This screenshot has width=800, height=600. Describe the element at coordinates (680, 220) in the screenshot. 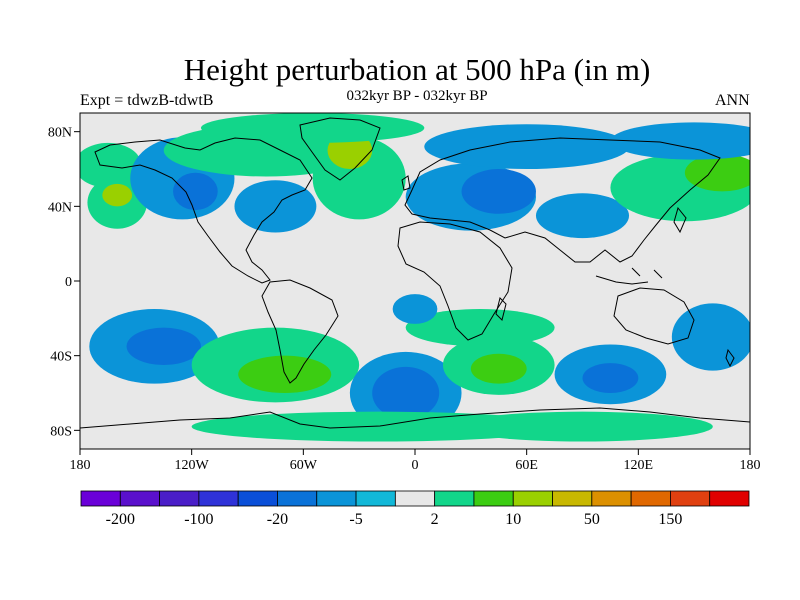

I see `coastline-japan` at that location.